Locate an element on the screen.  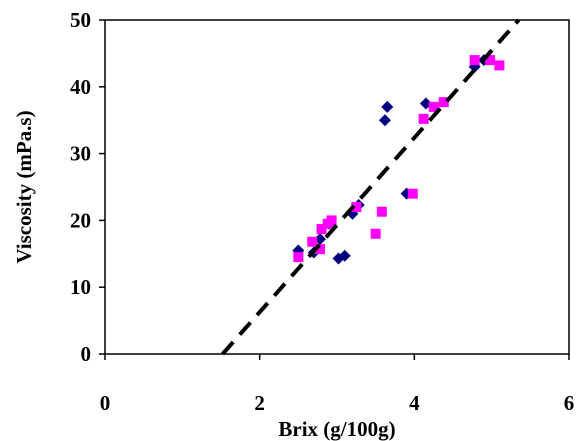
y-tick-label: 10 is located at coordinates (80, 287).